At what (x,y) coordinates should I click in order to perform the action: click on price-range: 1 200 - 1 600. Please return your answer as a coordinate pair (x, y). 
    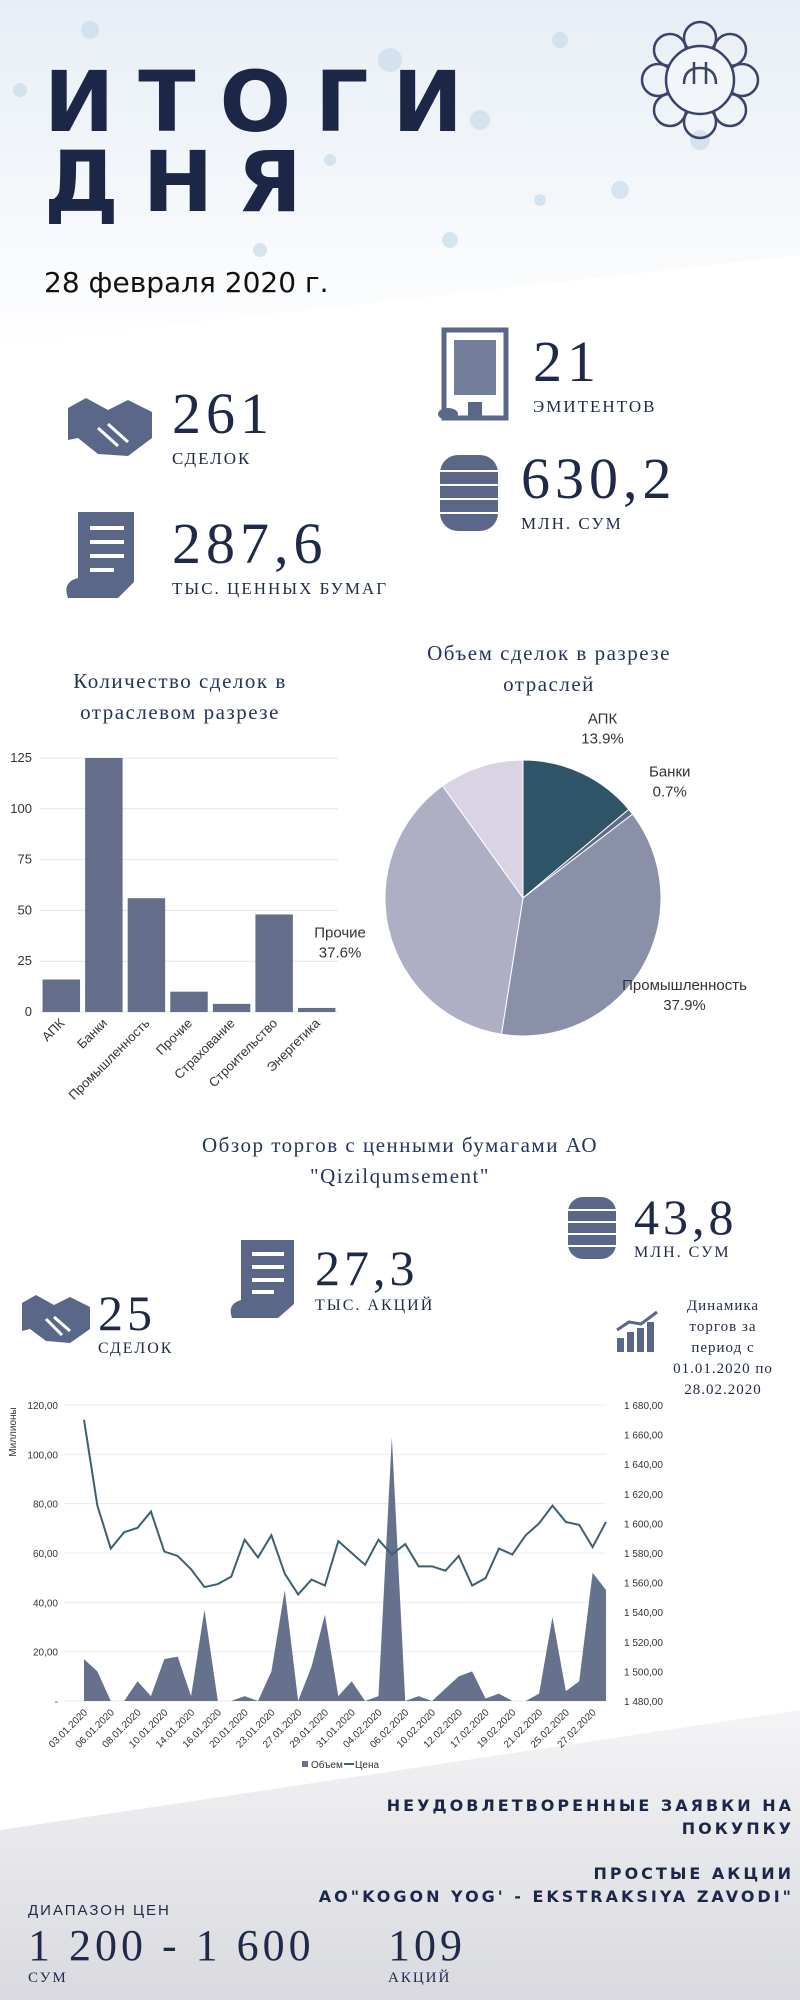
    Looking at the image, I should click on (171, 1945).